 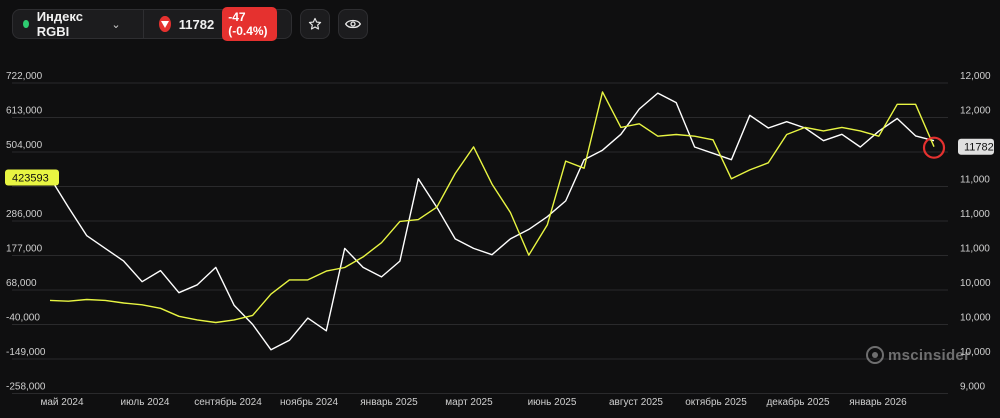 I want to click on x-tick-label: ноябрь 2024, so click(x=309, y=402).